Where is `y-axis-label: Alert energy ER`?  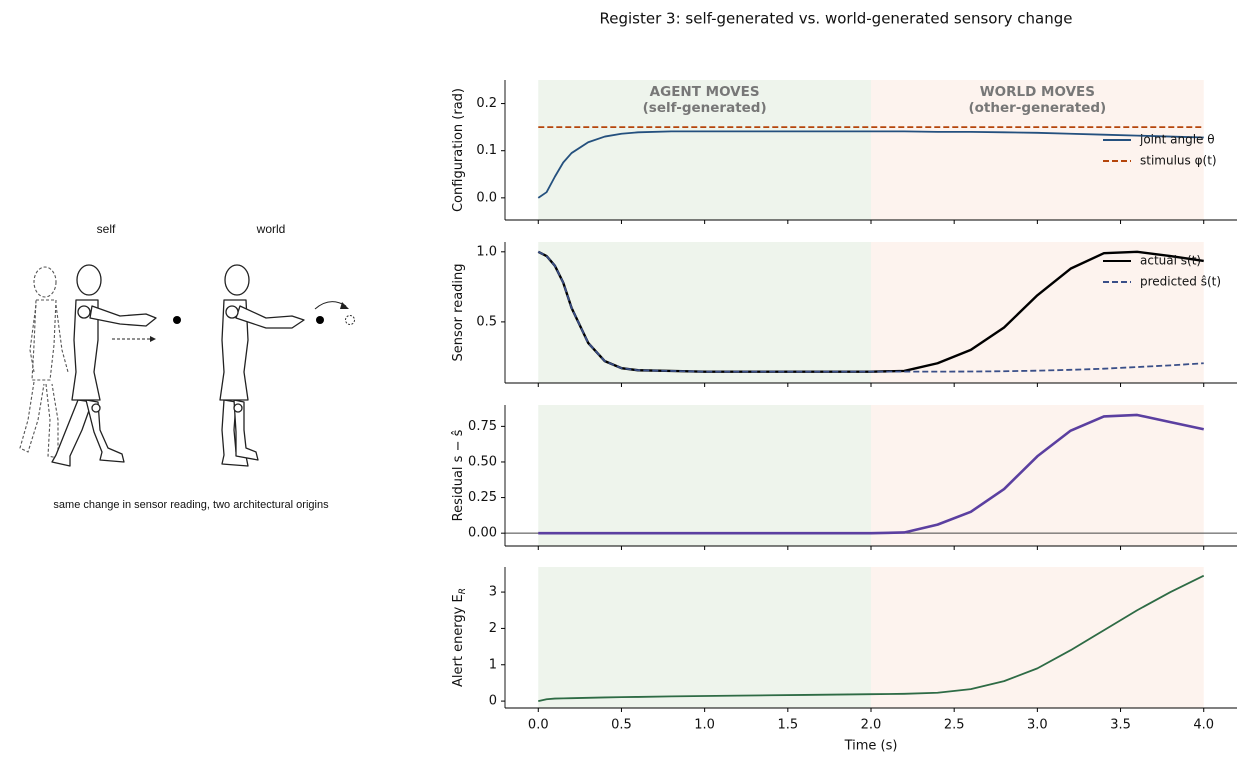 y-axis-label: Alert energy ER is located at coordinates (459, 637).